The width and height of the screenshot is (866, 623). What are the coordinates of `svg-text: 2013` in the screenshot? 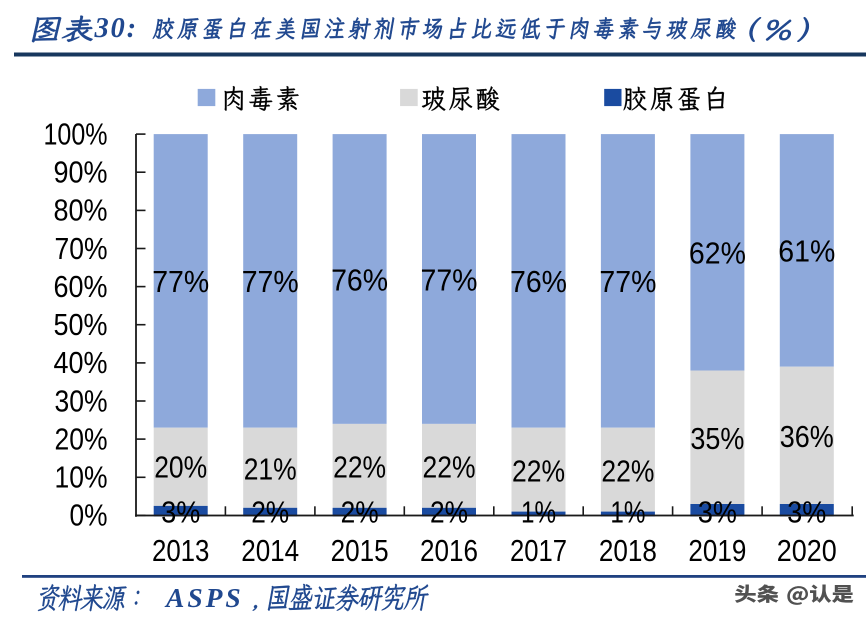 It's located at (181, 551).